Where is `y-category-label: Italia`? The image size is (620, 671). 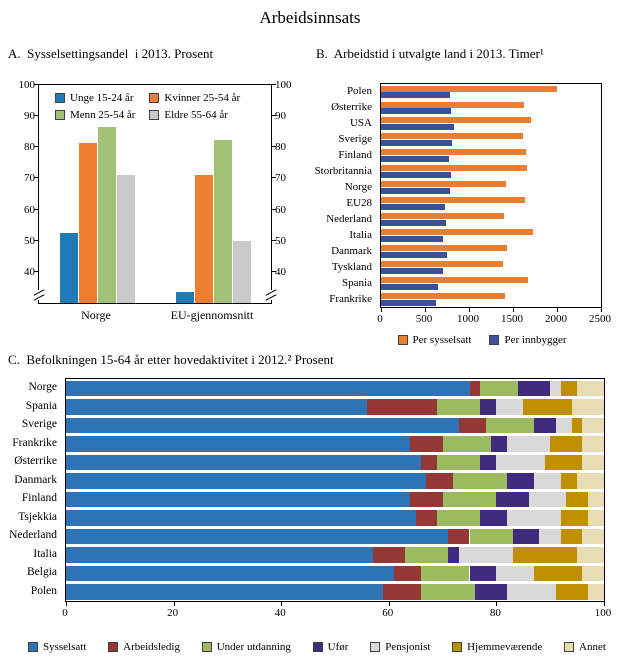
y-category-label: Italia is located at coordinates (45, 553).